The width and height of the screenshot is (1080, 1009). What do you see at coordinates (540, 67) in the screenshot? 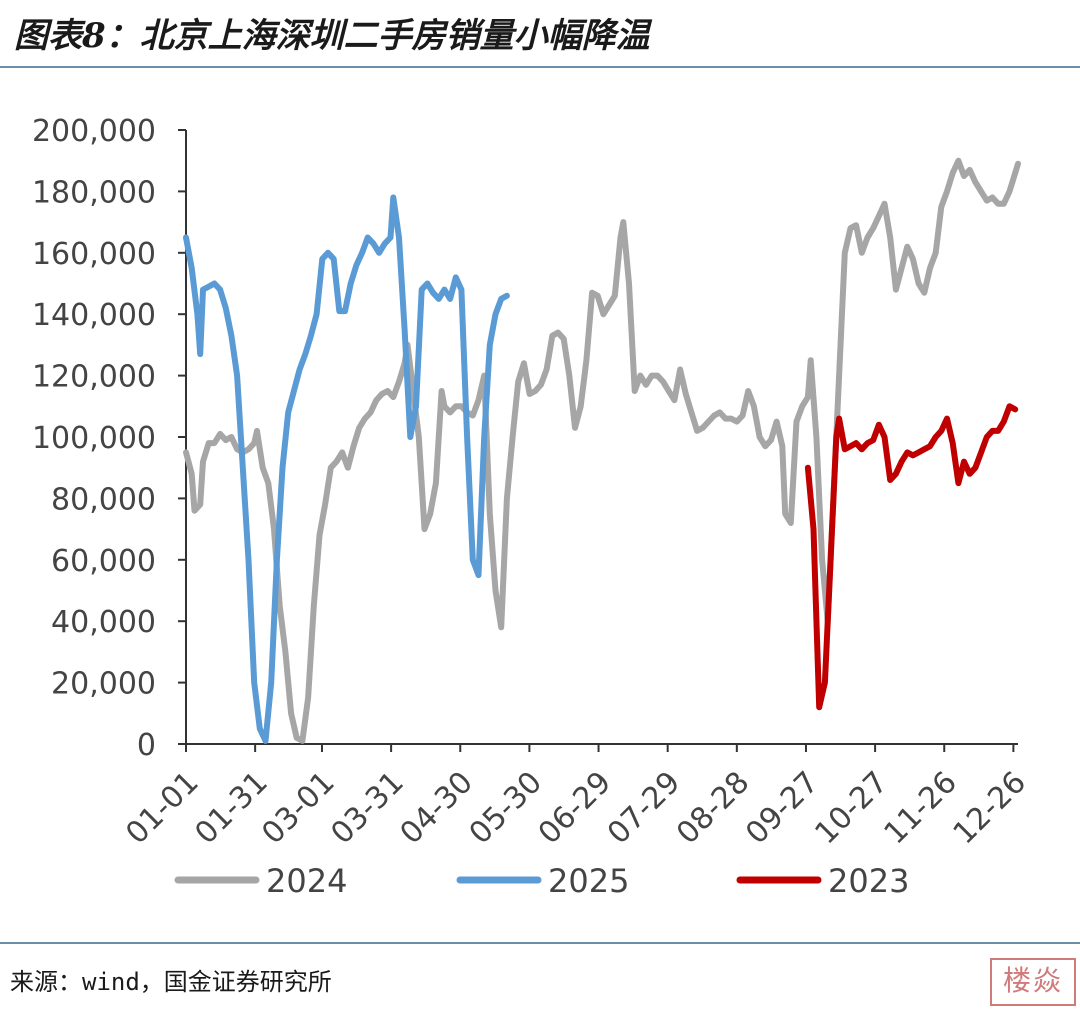
I see `top-divider` at bounding box center [540, 67].